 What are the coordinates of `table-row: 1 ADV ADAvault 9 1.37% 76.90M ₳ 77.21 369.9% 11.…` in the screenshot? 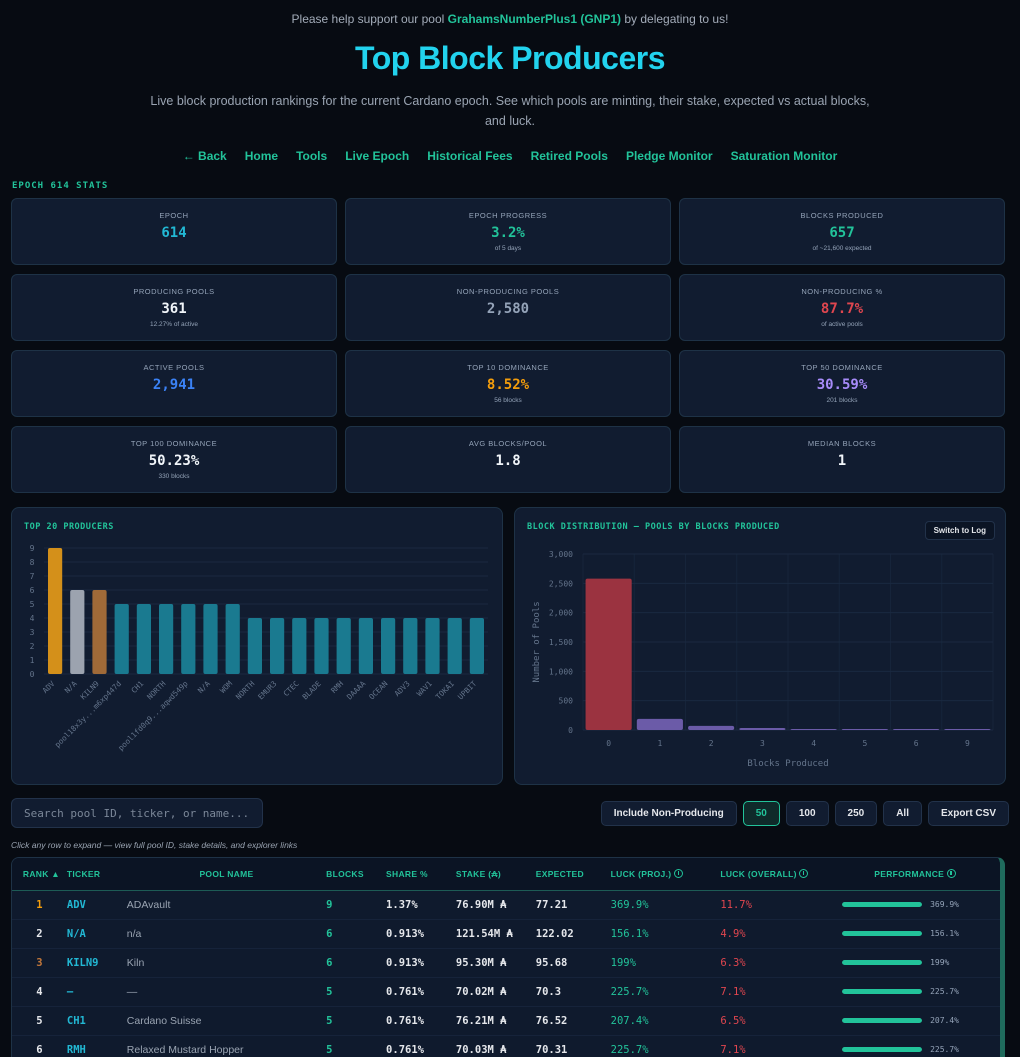 It's located at (506, 905).